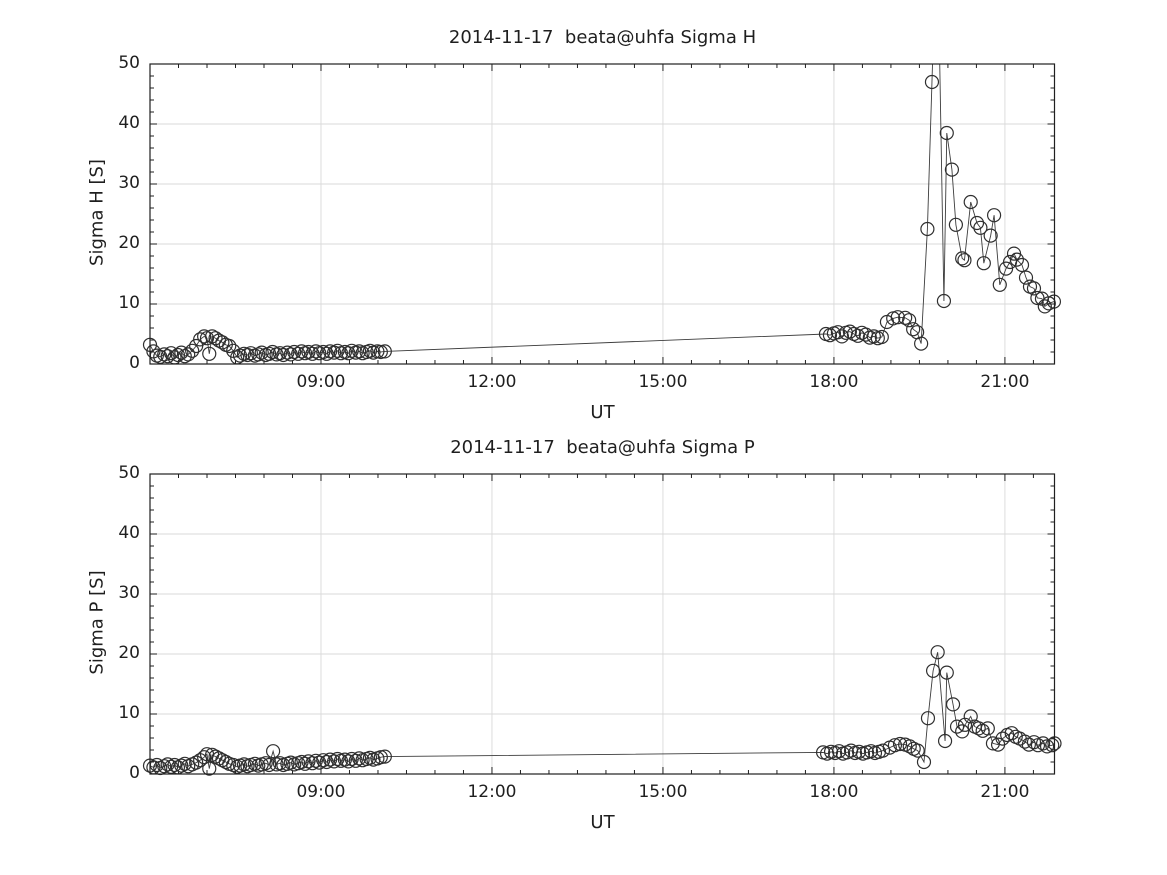  What do you see at coordinates (602, 447) in the screenshot?
I see `sigma-p-title: 2014-11-17 beata@uhfa Sigma P` at bounding box center [602, 447].